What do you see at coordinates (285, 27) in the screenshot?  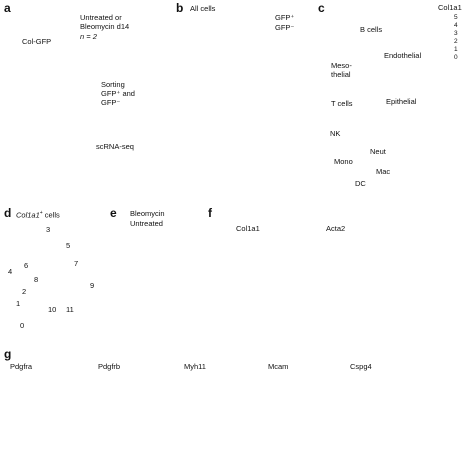 I see `legend-label-gfp-neg: GFP⁻` at bounding box center [285, 27].